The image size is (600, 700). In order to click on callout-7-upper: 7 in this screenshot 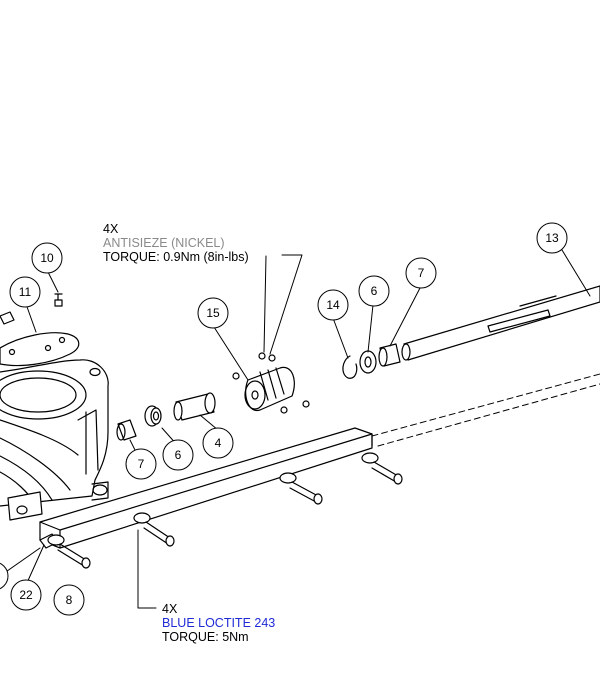, I will do `click(421, 273)`.